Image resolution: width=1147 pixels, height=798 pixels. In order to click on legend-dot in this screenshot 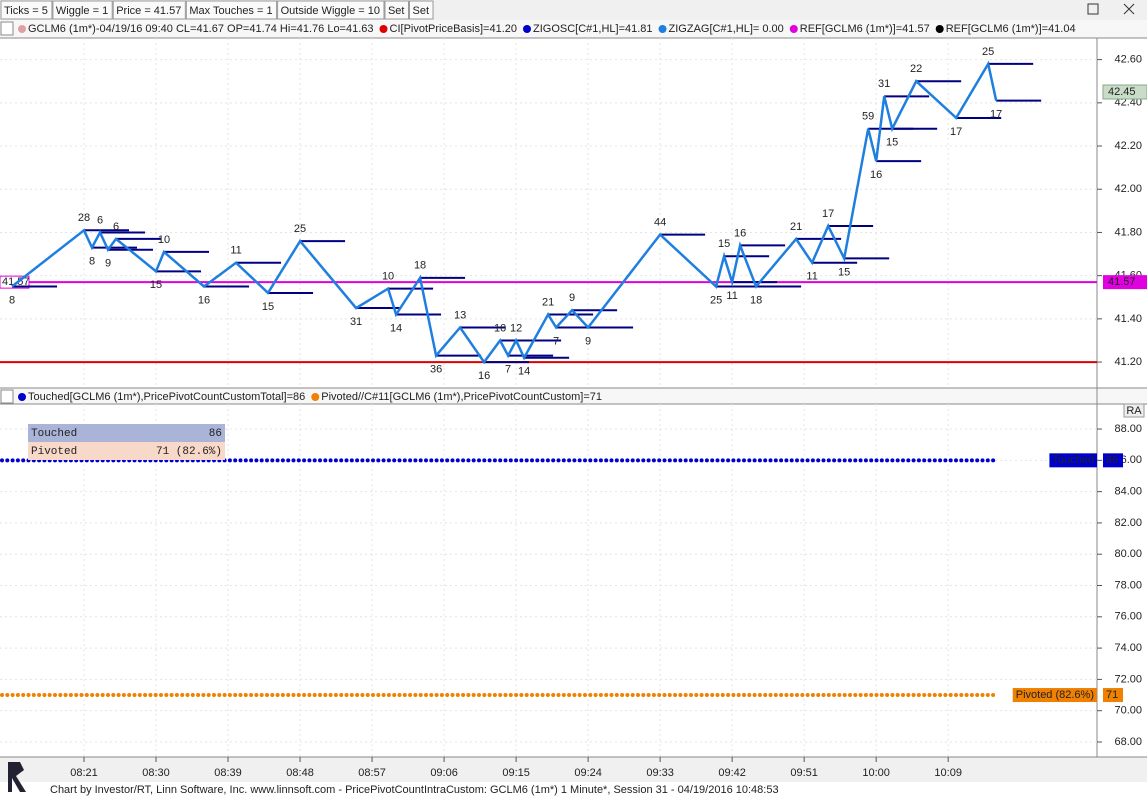, I will do `click(527, 29)`.